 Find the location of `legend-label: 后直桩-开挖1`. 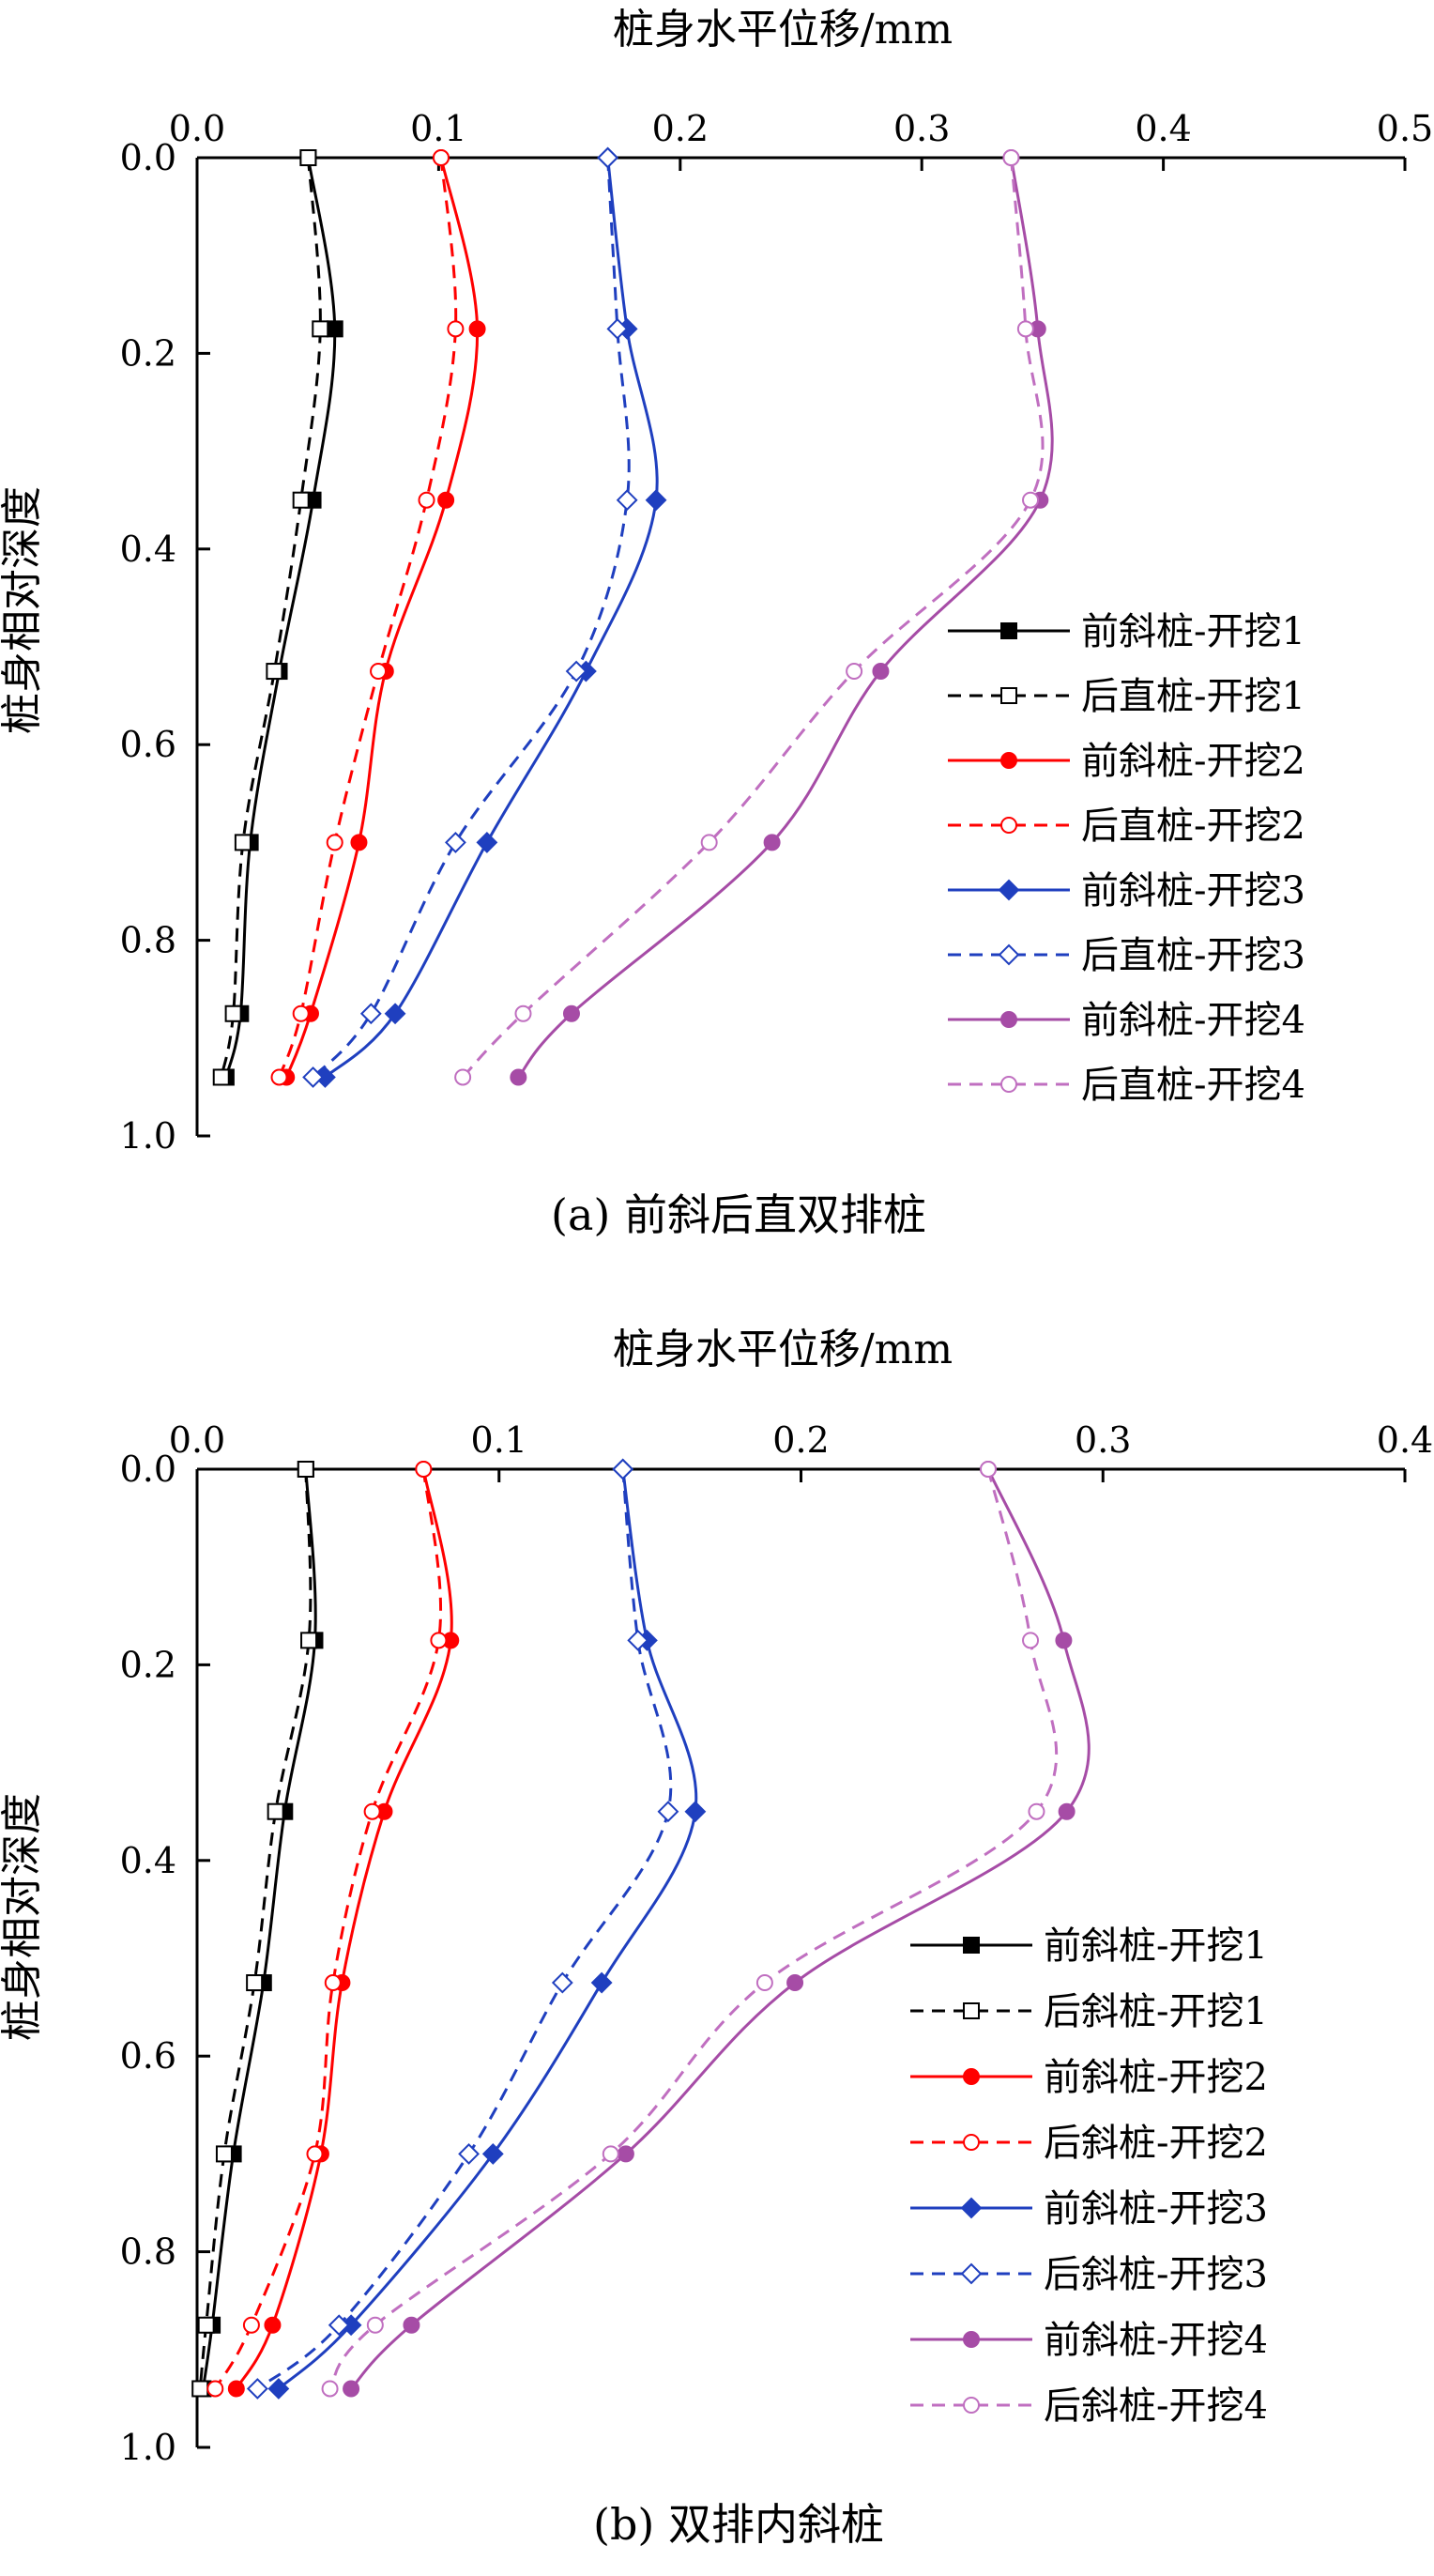

legend-label: 后直桩-开挖1 is located at coordinates (1193, 697).